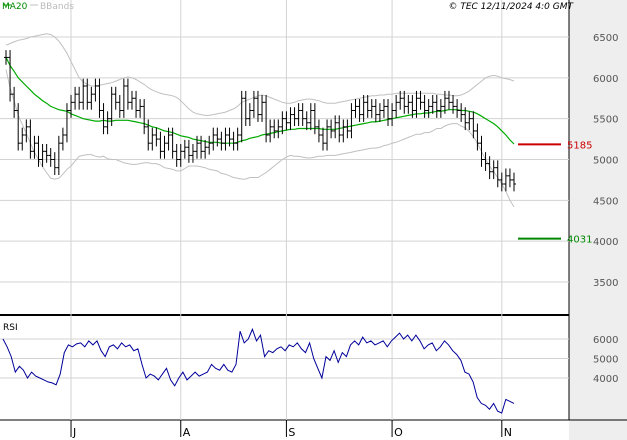 The width and height of the screenshot is (627, 440). What do you see at coordinates (605, 38) in the screenshot?
I see `price-tick-label: 6500` at bounding box center [605, 38].